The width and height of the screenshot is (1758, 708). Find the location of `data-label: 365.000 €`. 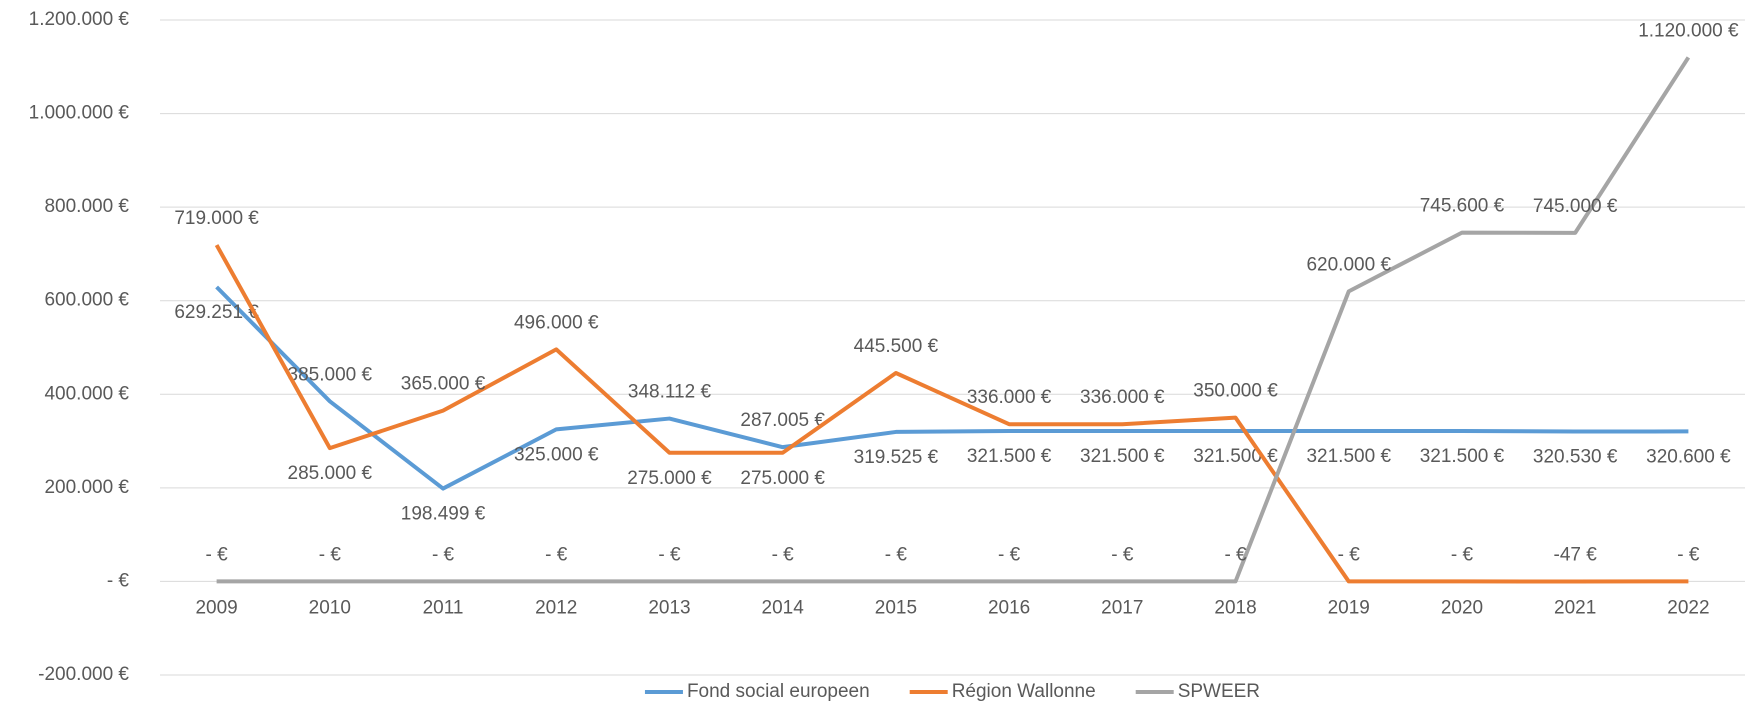

data-label: 365.000 € is located at coordinates (443, 384).